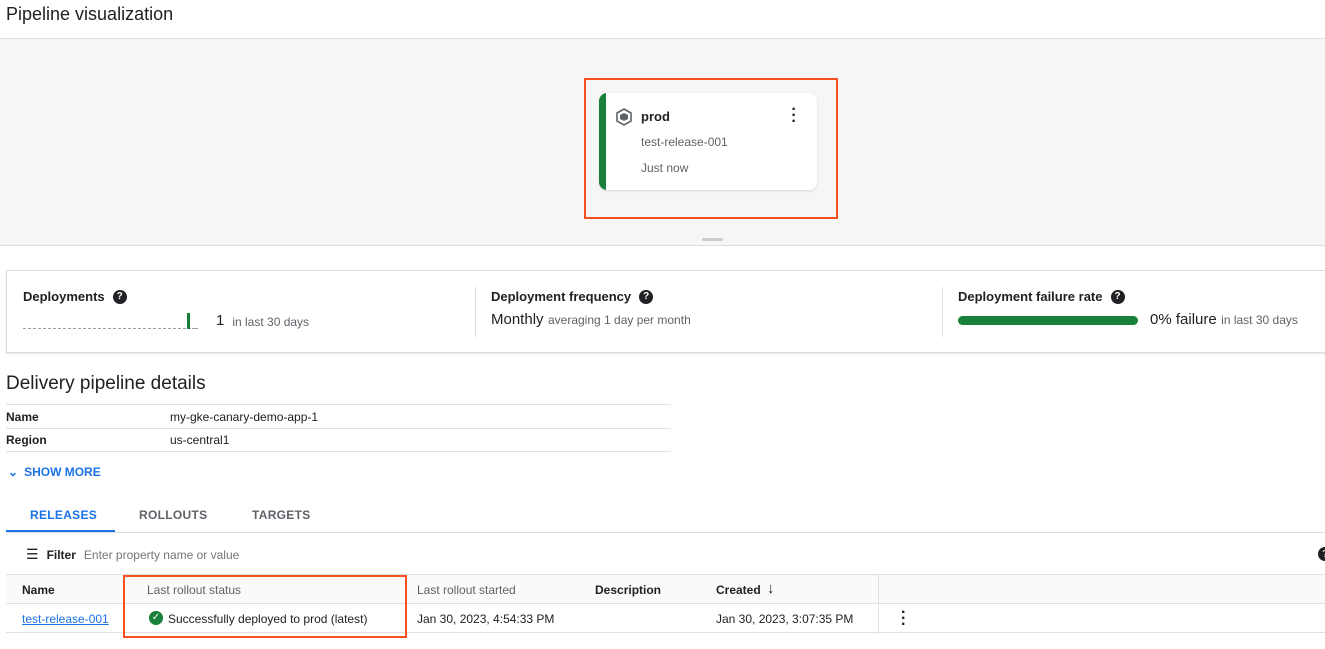  Describe the element at coordinates (26, 440) in the screenshot. I see `detail-key: Region` at that location.